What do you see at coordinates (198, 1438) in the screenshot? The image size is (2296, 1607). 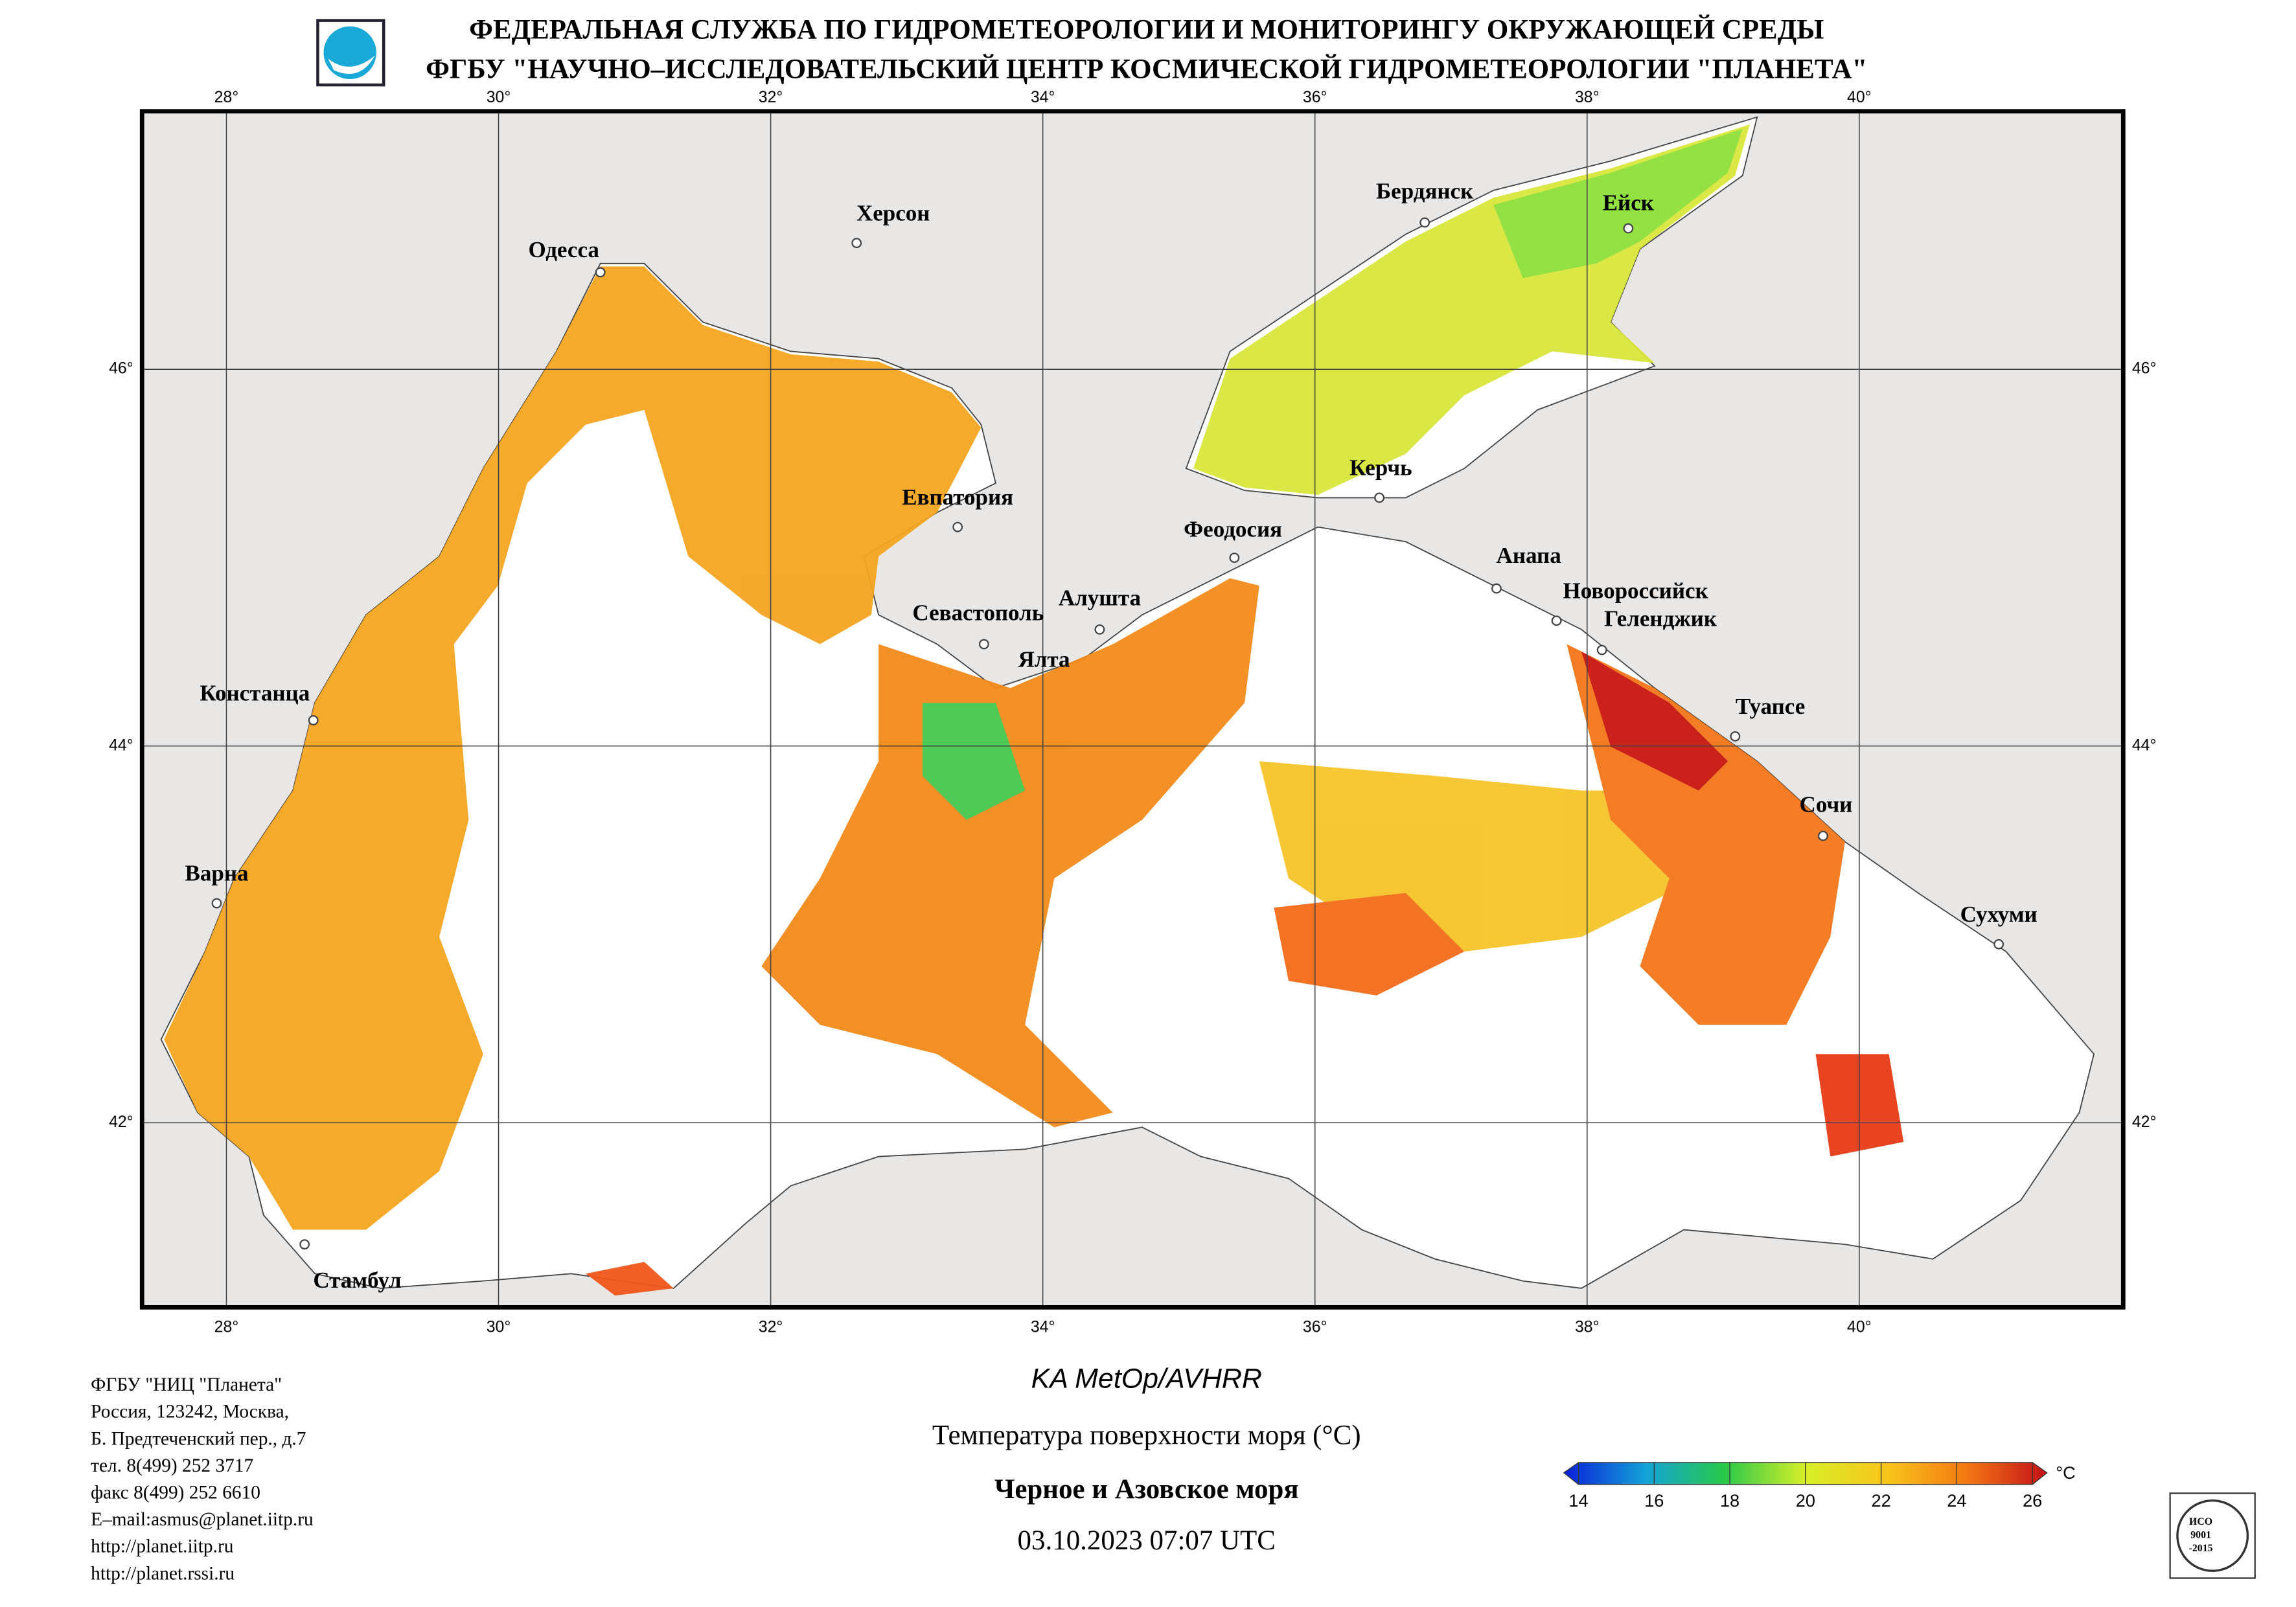 I see `contact-line: Б. Предтеченский пер., д.7` at bounding box center [198, 1438].